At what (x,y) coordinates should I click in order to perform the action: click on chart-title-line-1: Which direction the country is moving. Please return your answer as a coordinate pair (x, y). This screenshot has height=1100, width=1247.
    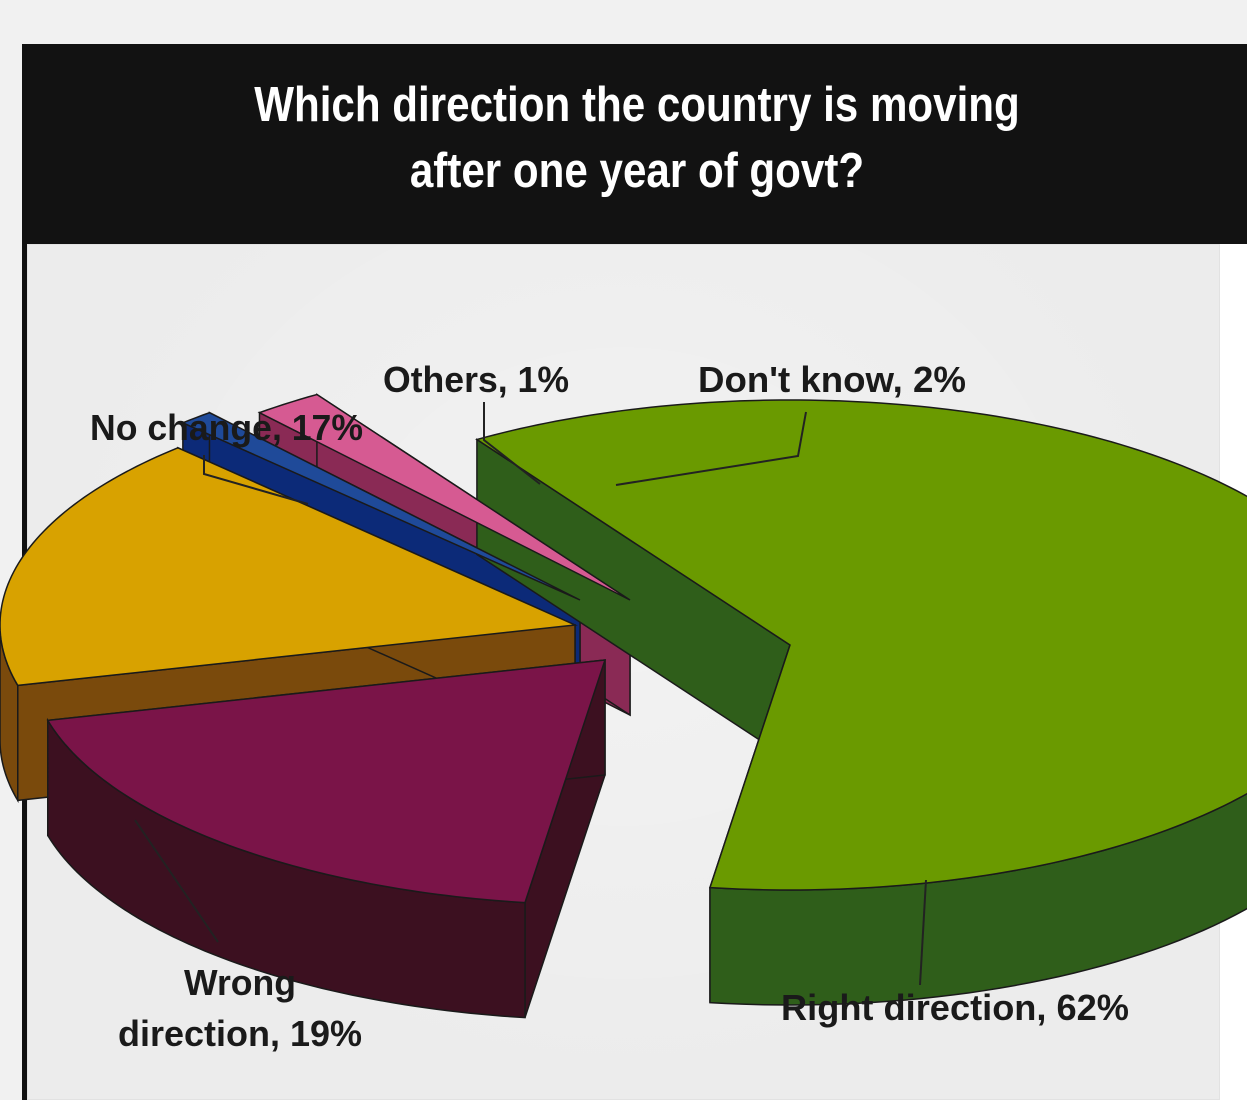
    Looking at the image, I should click on (637, 105).